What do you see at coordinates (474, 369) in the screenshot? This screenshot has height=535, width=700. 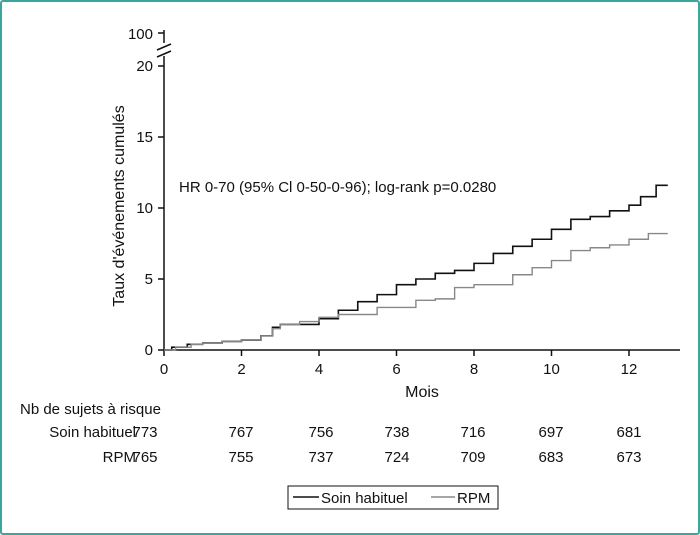 I see `x-tick-label-8: 8` at bounding box center [474, 369].